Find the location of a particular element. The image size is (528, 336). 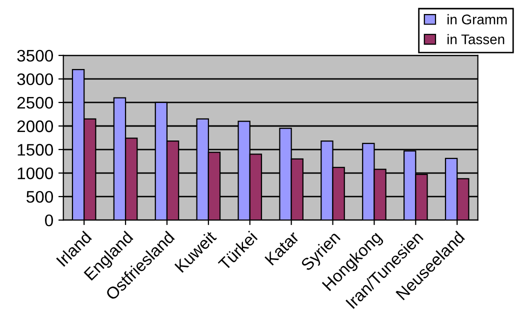

y-tick-label: 2500 is located at coordinates (35, 102).